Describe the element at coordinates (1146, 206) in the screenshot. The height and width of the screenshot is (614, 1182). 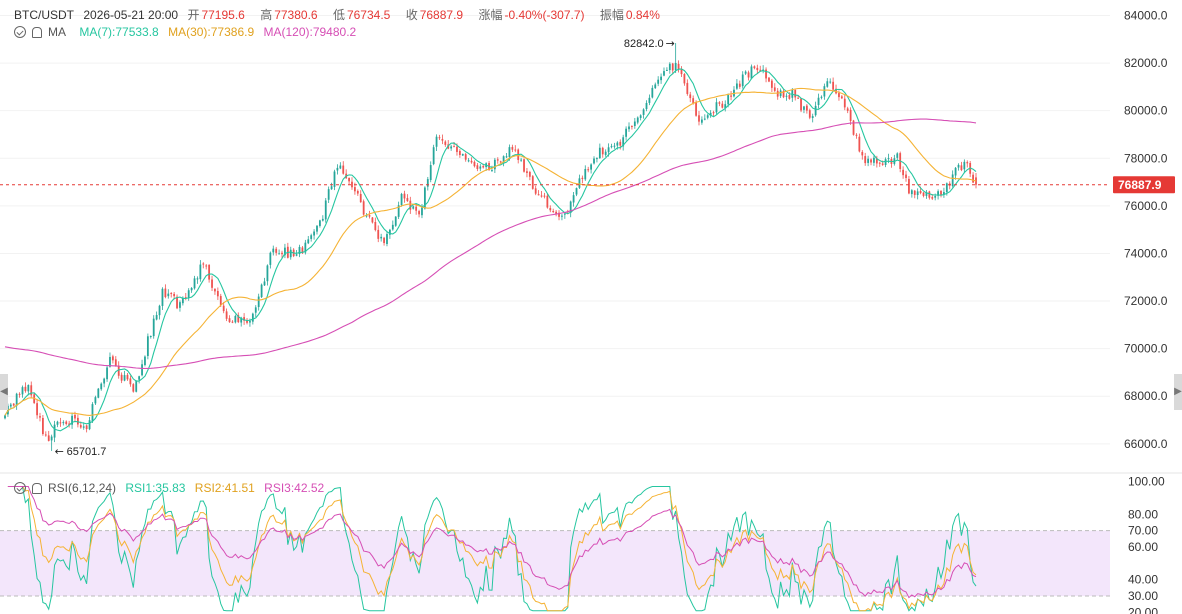
I see `price-tick-label: 76000.0` at that location.